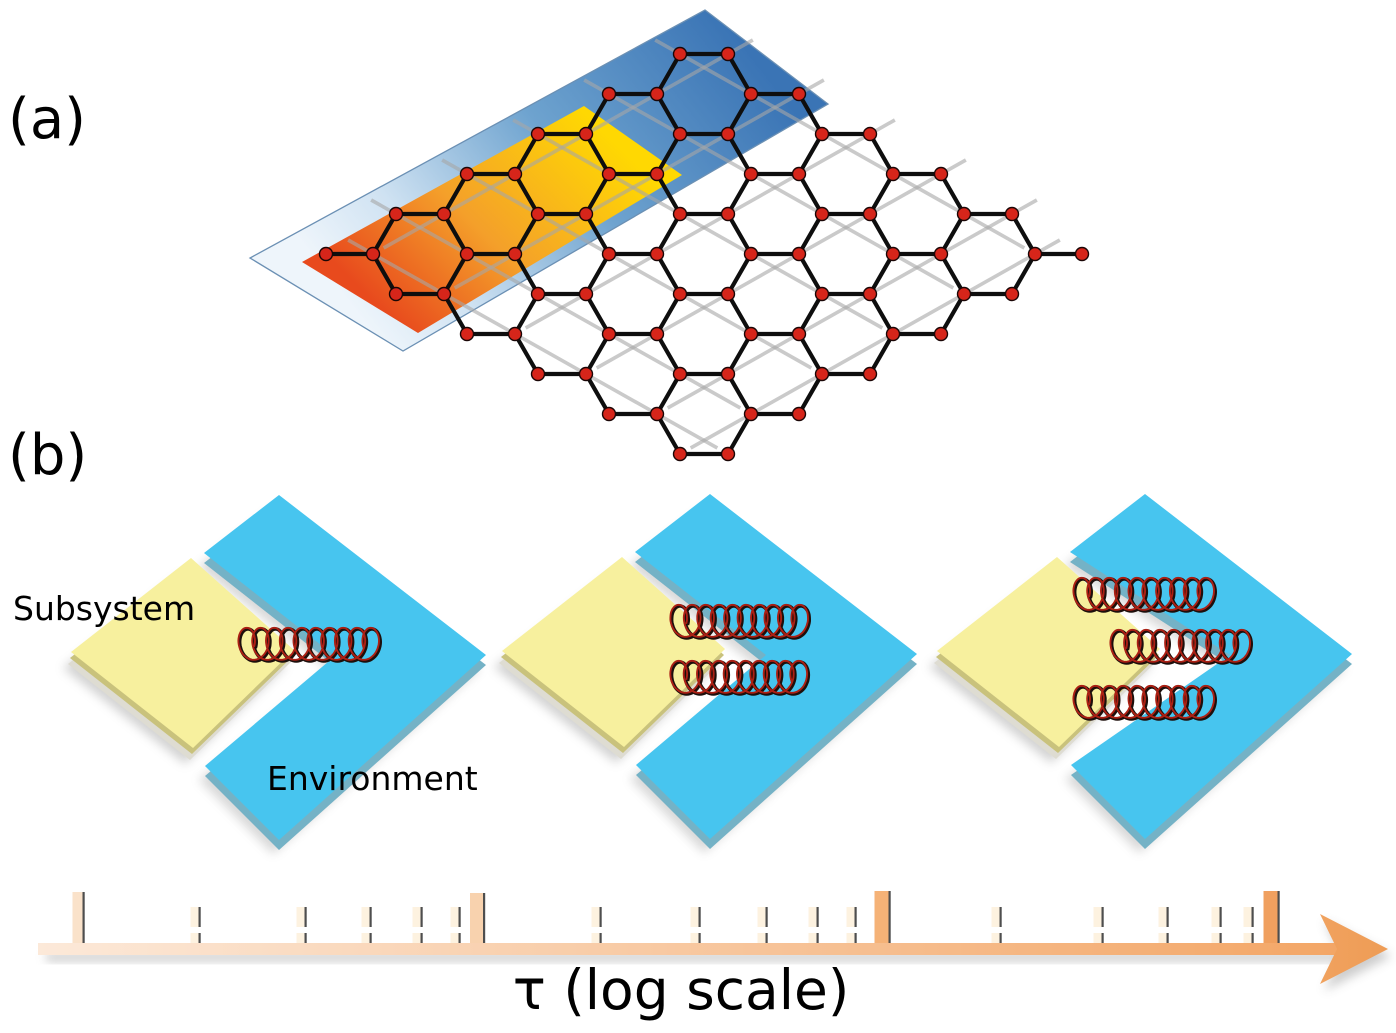  I want to click on time-axis-label: τ (log scale), so click(681, 990).